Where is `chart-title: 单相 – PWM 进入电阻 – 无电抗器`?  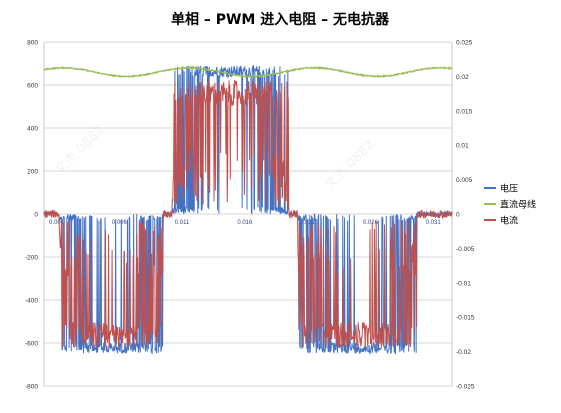 chart-title: 单相 – PWM 进入电阻 – 无电抗器 is located at coordinates (280, 19).